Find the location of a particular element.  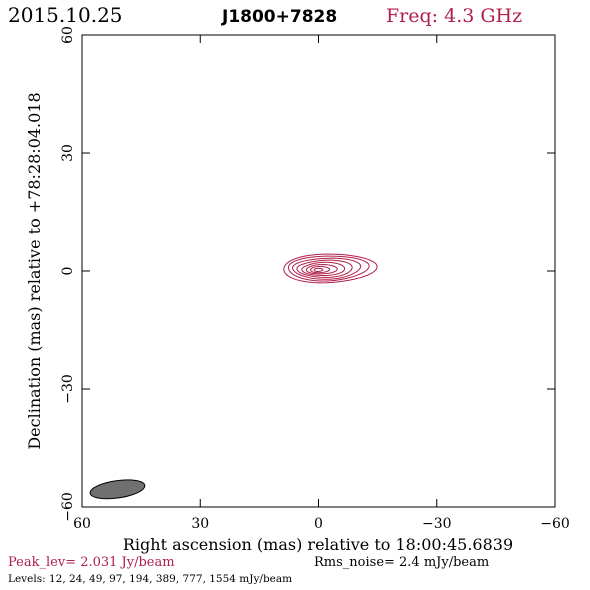

beam-group is located at coordinates (117, 489).